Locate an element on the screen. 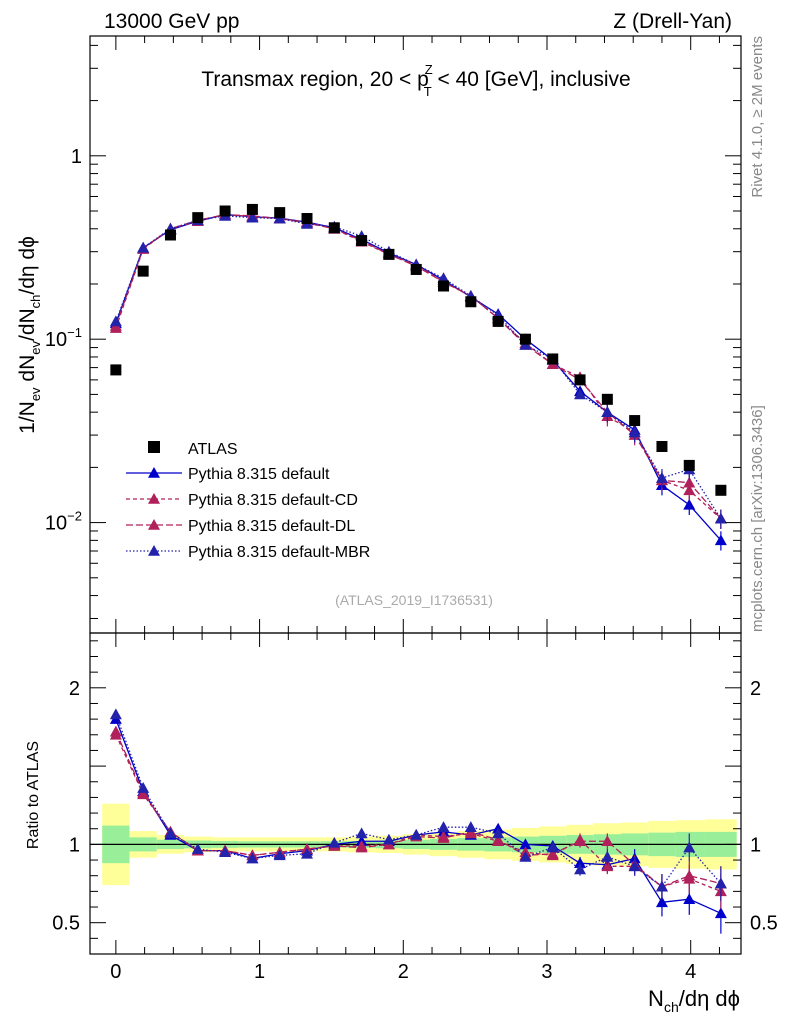 Image resolution: width=786 pixels, height=1029 pixels. title-pt: p is located at coordinates (423, 79).